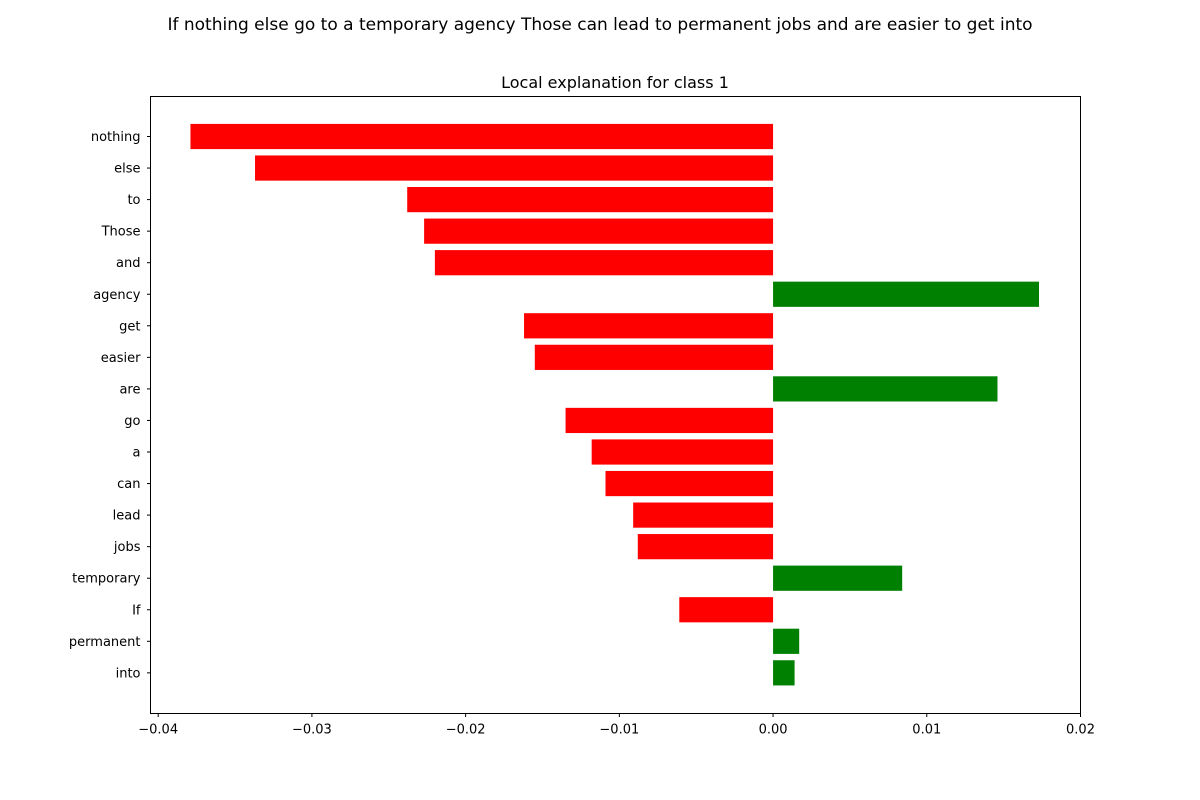  What do you see at coordinates (136, 610) in the screenshot?
I see `y-tick-label: If` at bounding box center [136, 610].